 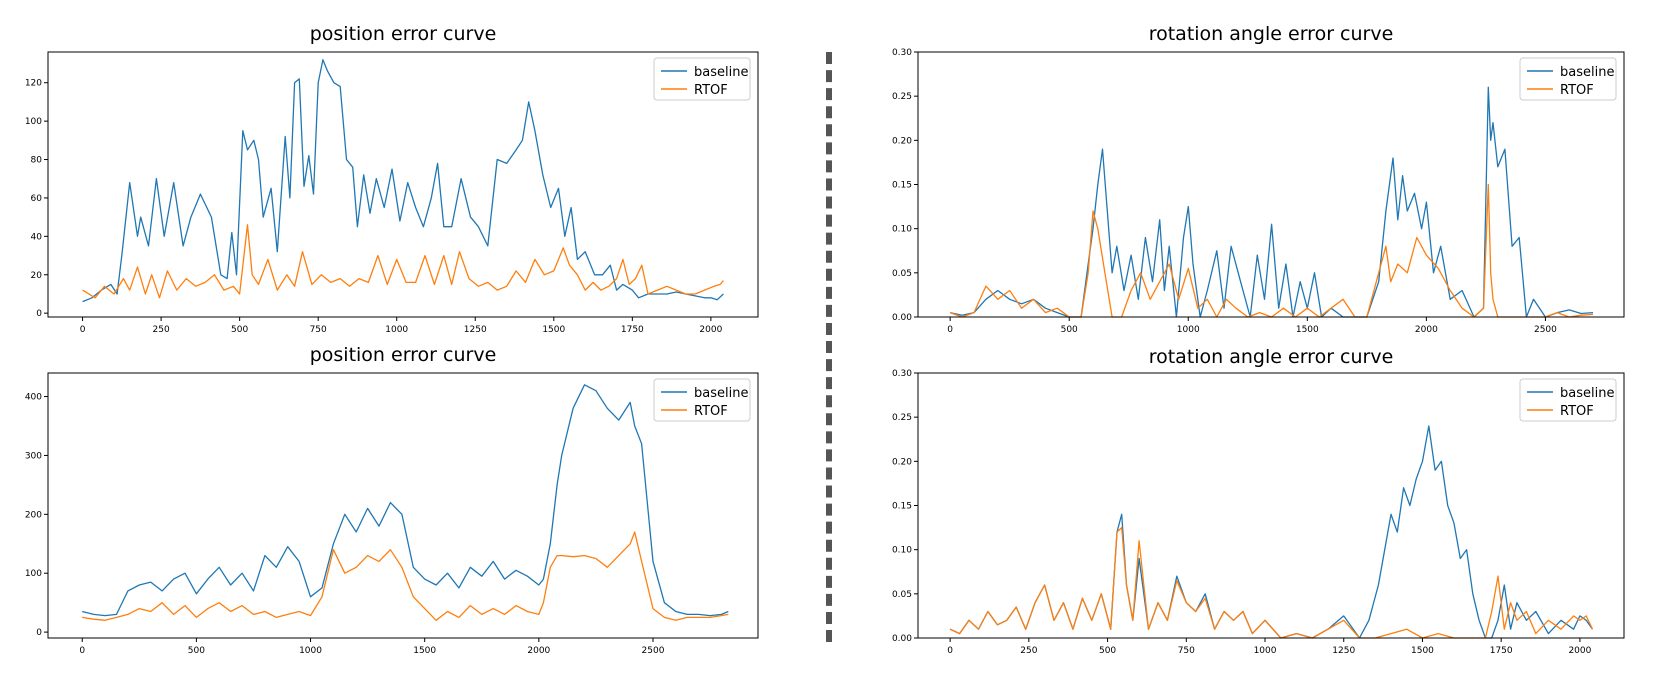 What do you see at coordinates (37, 237) in the screenshot?
I see `y-tick-label: 40` at bounding box center [37, 237].